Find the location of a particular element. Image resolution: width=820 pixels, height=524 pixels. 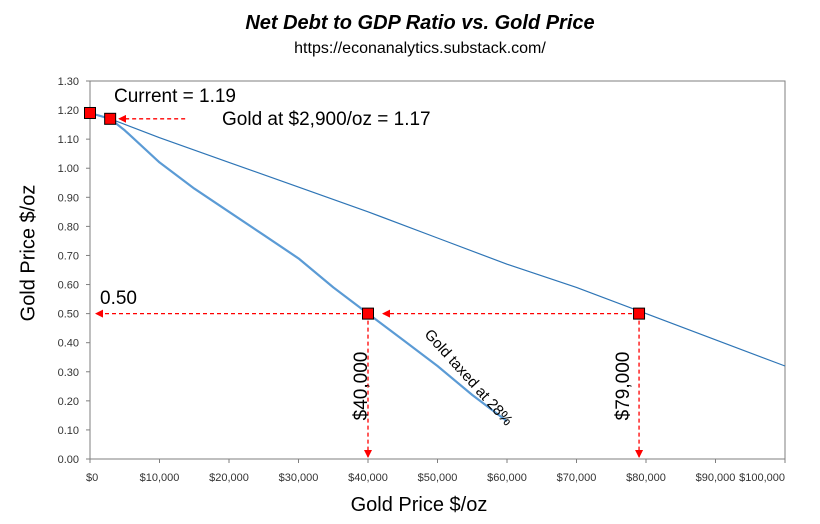

label-current: Current = 1.19 is located at coordinates (175, 96).